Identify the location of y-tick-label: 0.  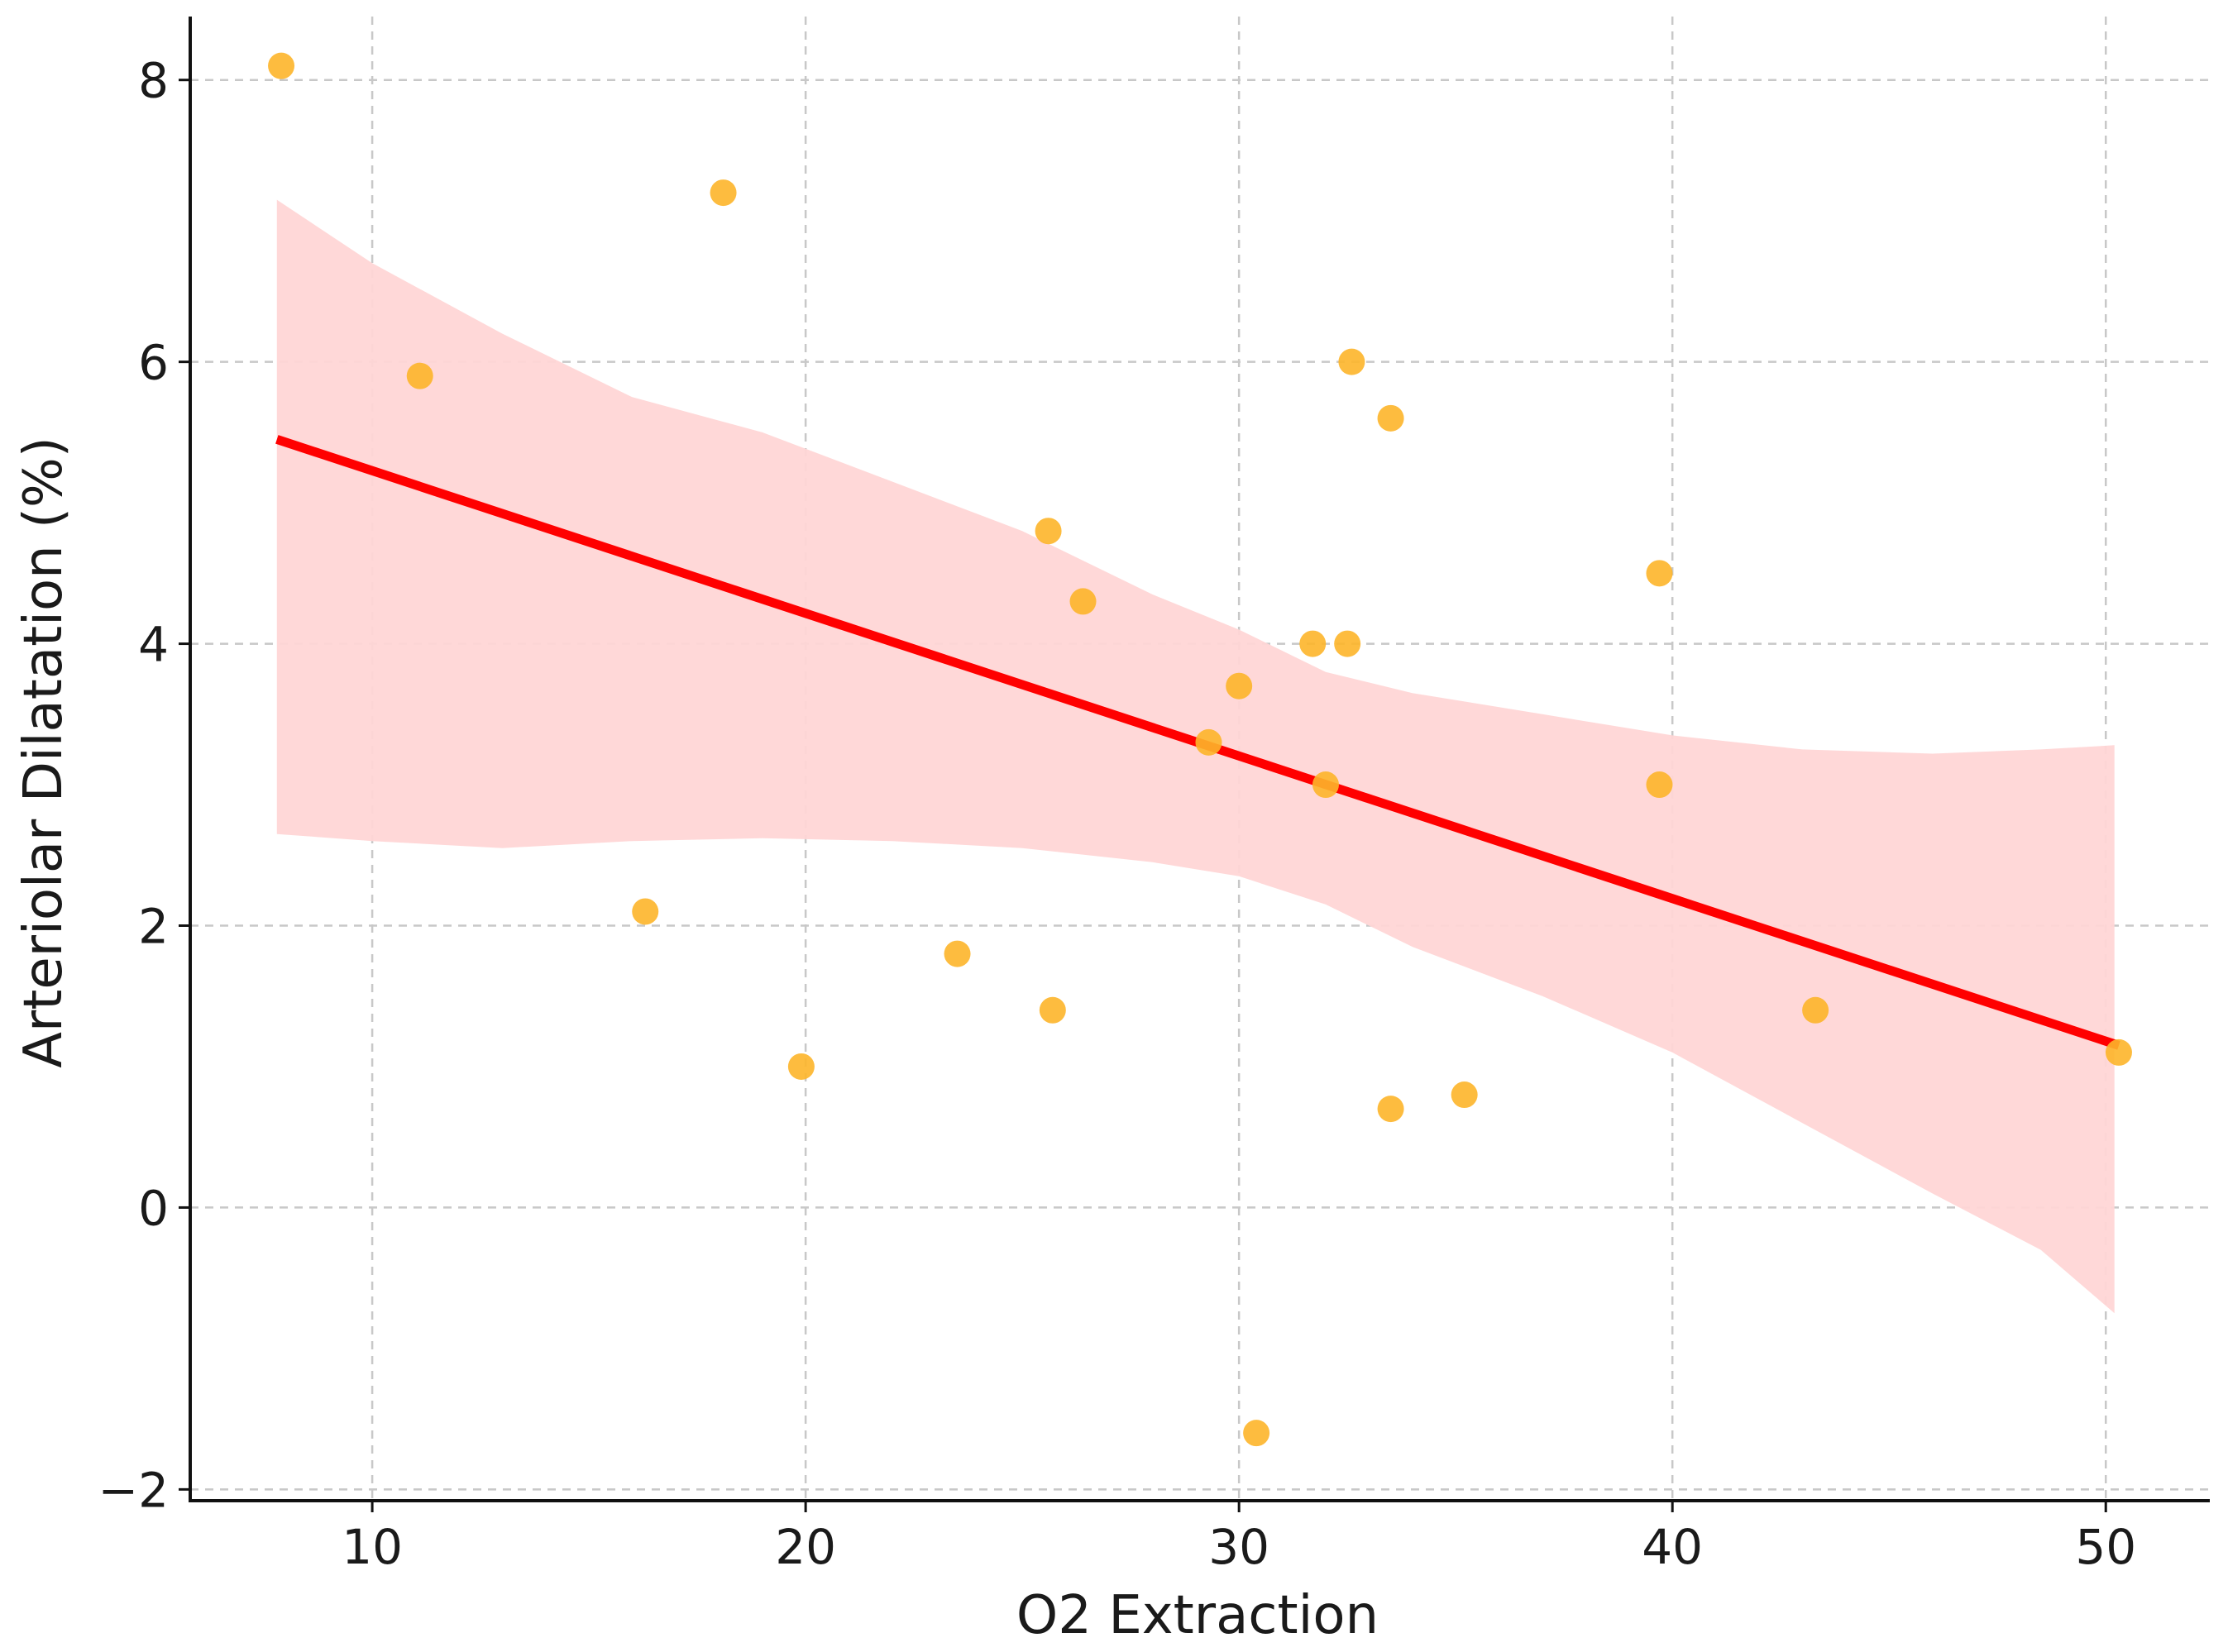
(153, 1208).